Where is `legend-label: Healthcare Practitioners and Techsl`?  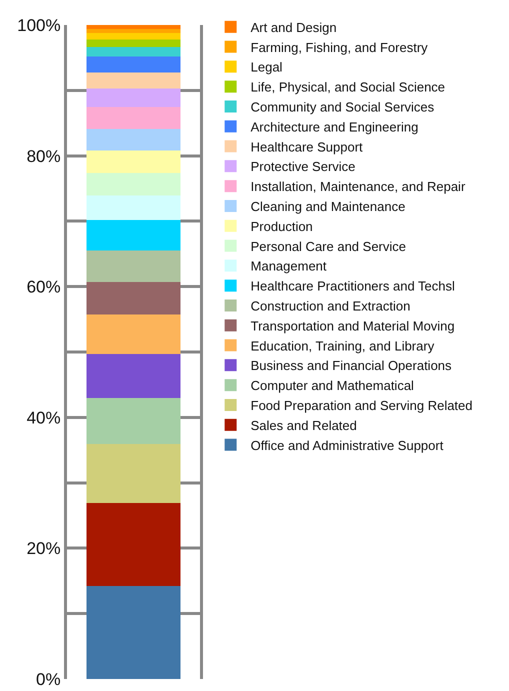
legend-label: Healthcare Practitioners and Techsl is located at coordinates (353, 286).